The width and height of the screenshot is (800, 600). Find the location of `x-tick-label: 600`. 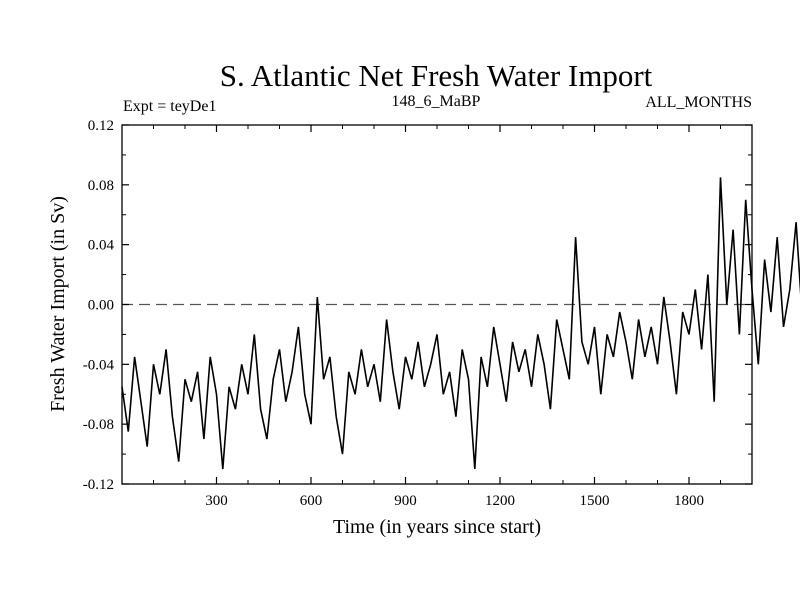

x-tick-label: 600 is located at coordinates (311, 501).